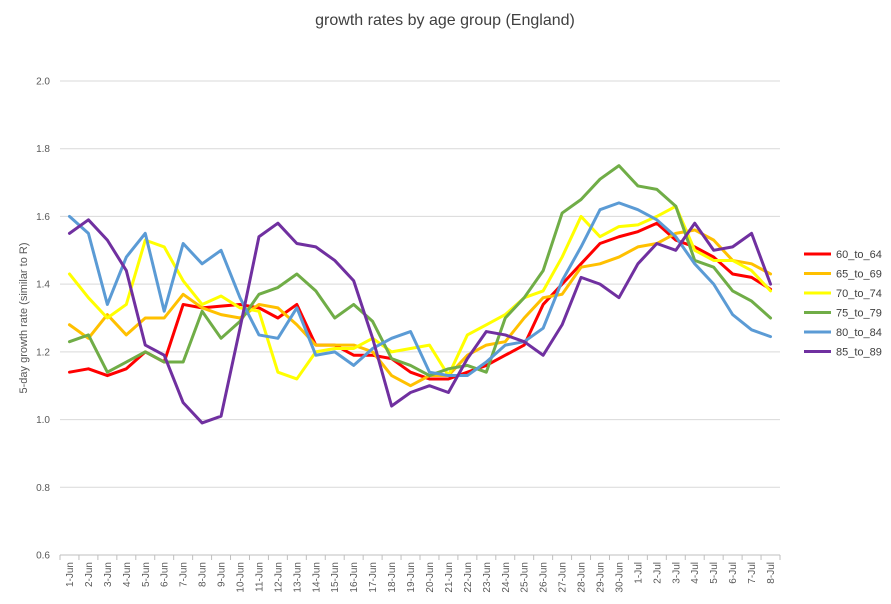 The image size is (891, 604). I want to click on y-tick-label: 1.0, so click(43, 420).